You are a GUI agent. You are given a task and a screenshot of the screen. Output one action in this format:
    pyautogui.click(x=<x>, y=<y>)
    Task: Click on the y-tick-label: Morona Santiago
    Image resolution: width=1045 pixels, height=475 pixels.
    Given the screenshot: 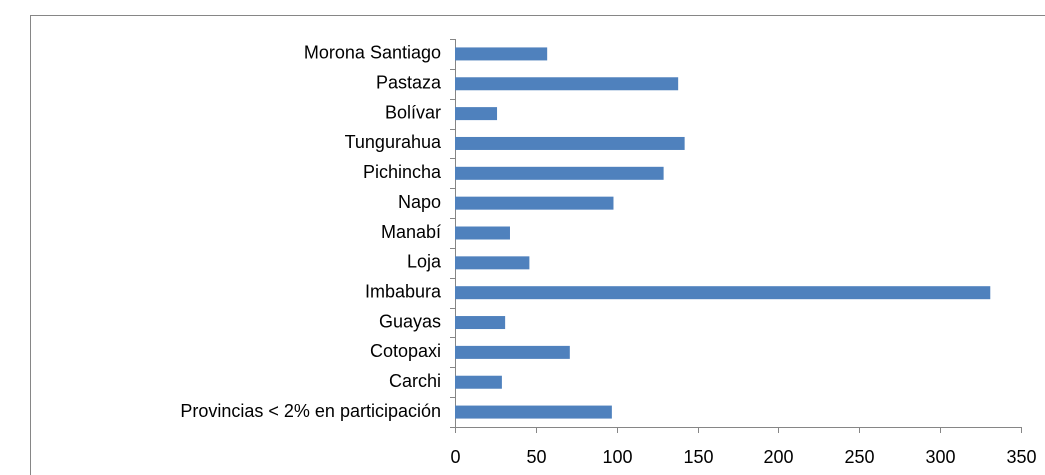 What is the action you would take?
    pyautogui.click(x=372, y=53)
    